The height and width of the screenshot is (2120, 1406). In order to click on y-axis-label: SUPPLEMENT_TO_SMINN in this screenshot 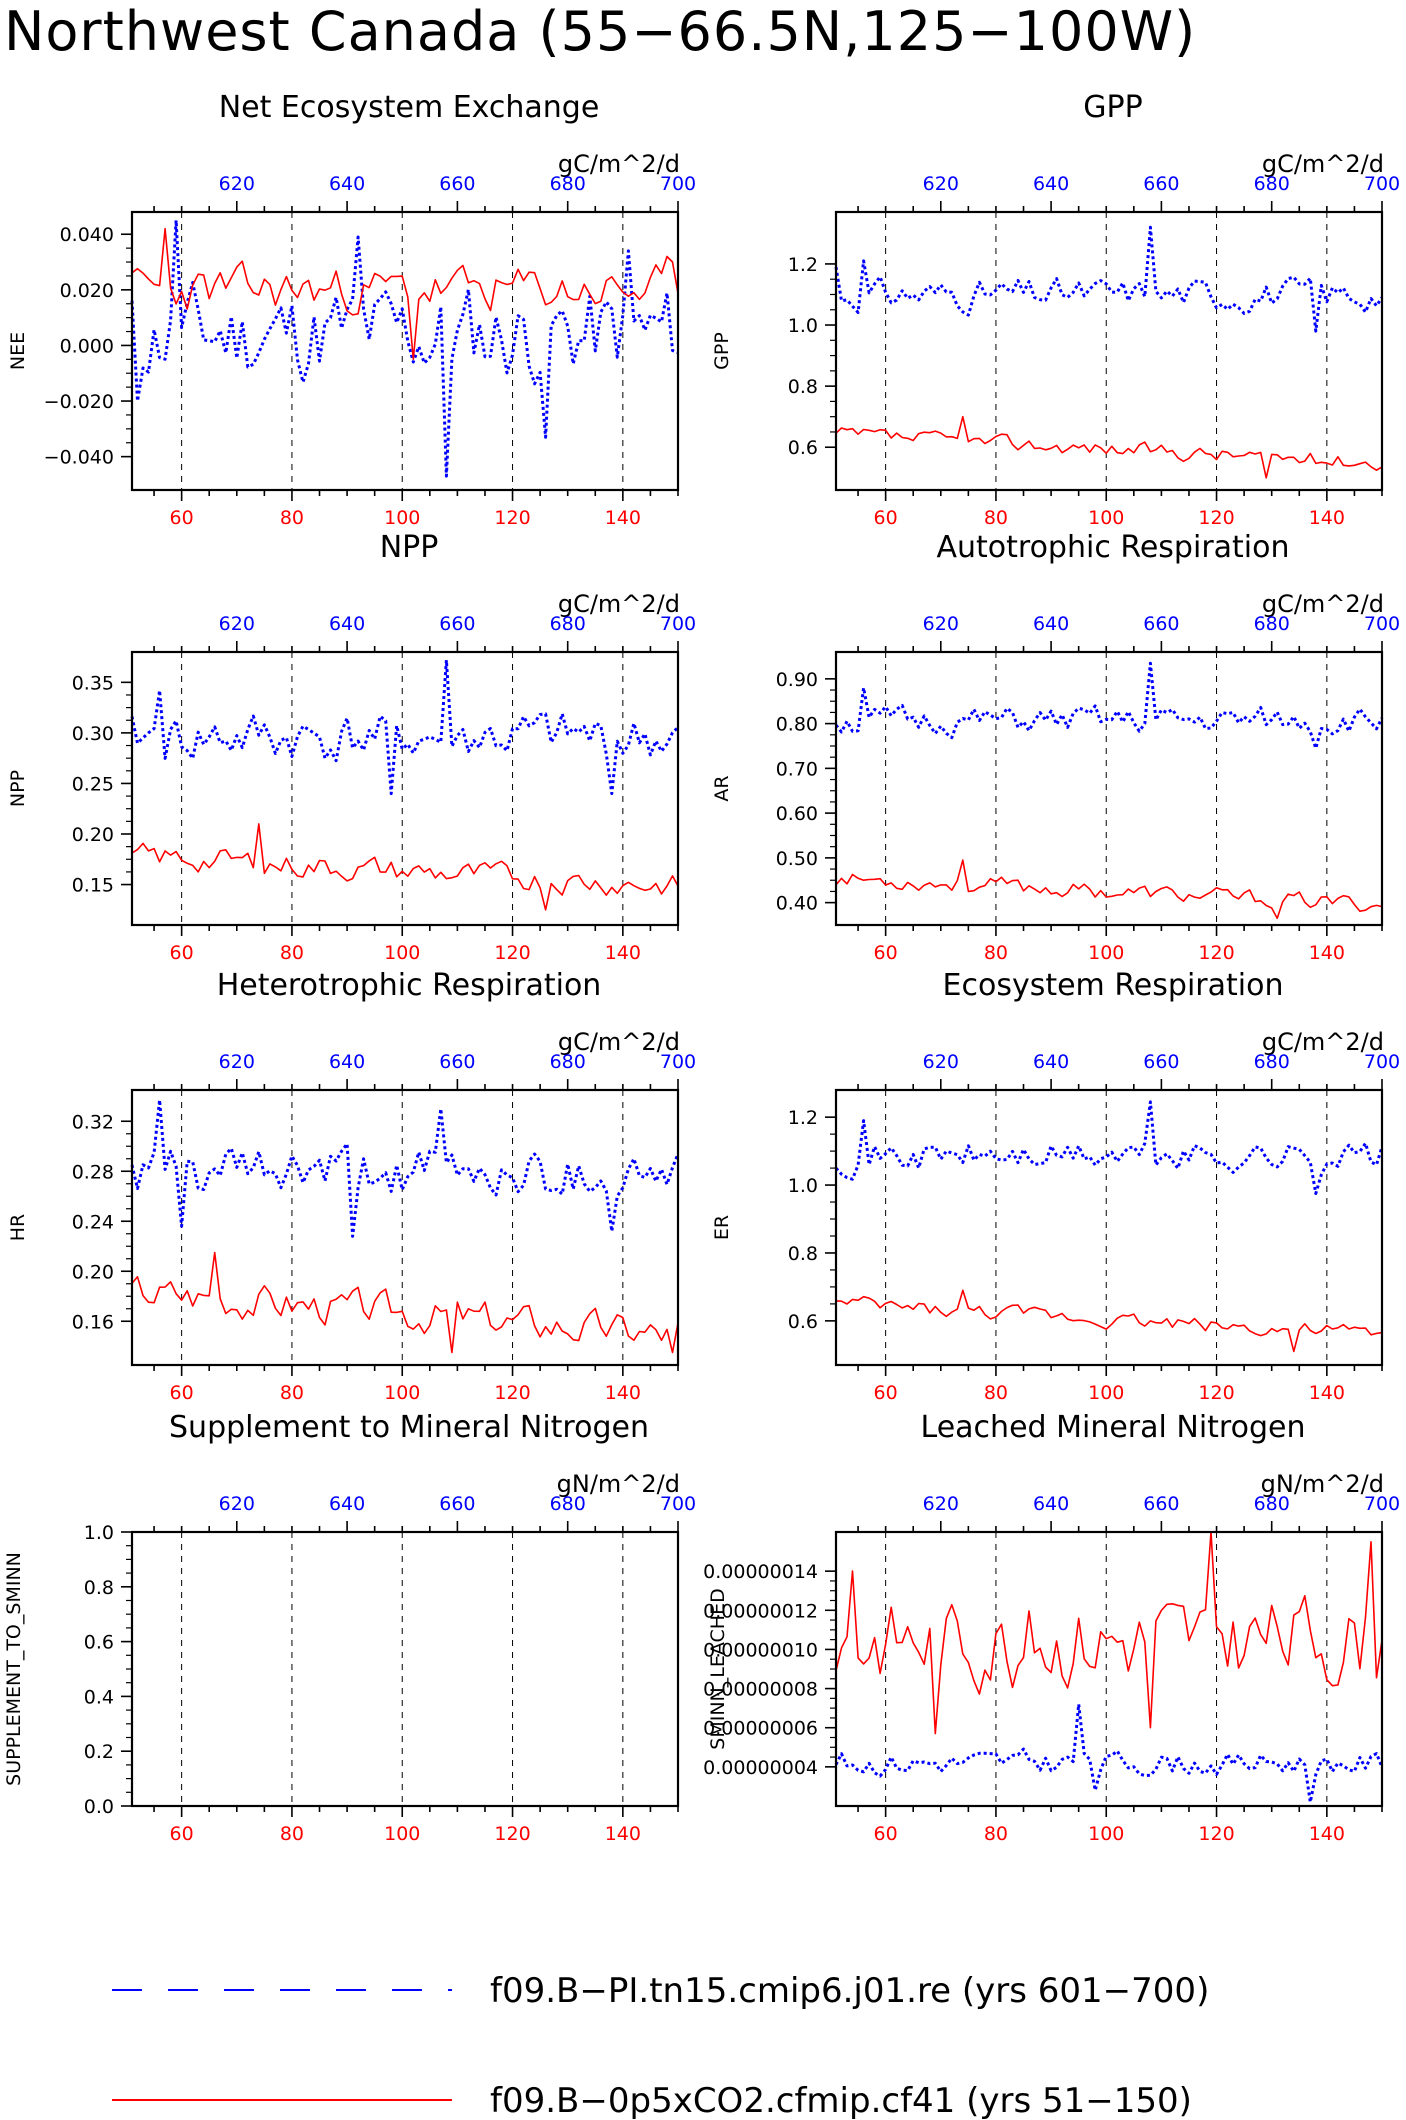, I will do `click(14, 1669)`.